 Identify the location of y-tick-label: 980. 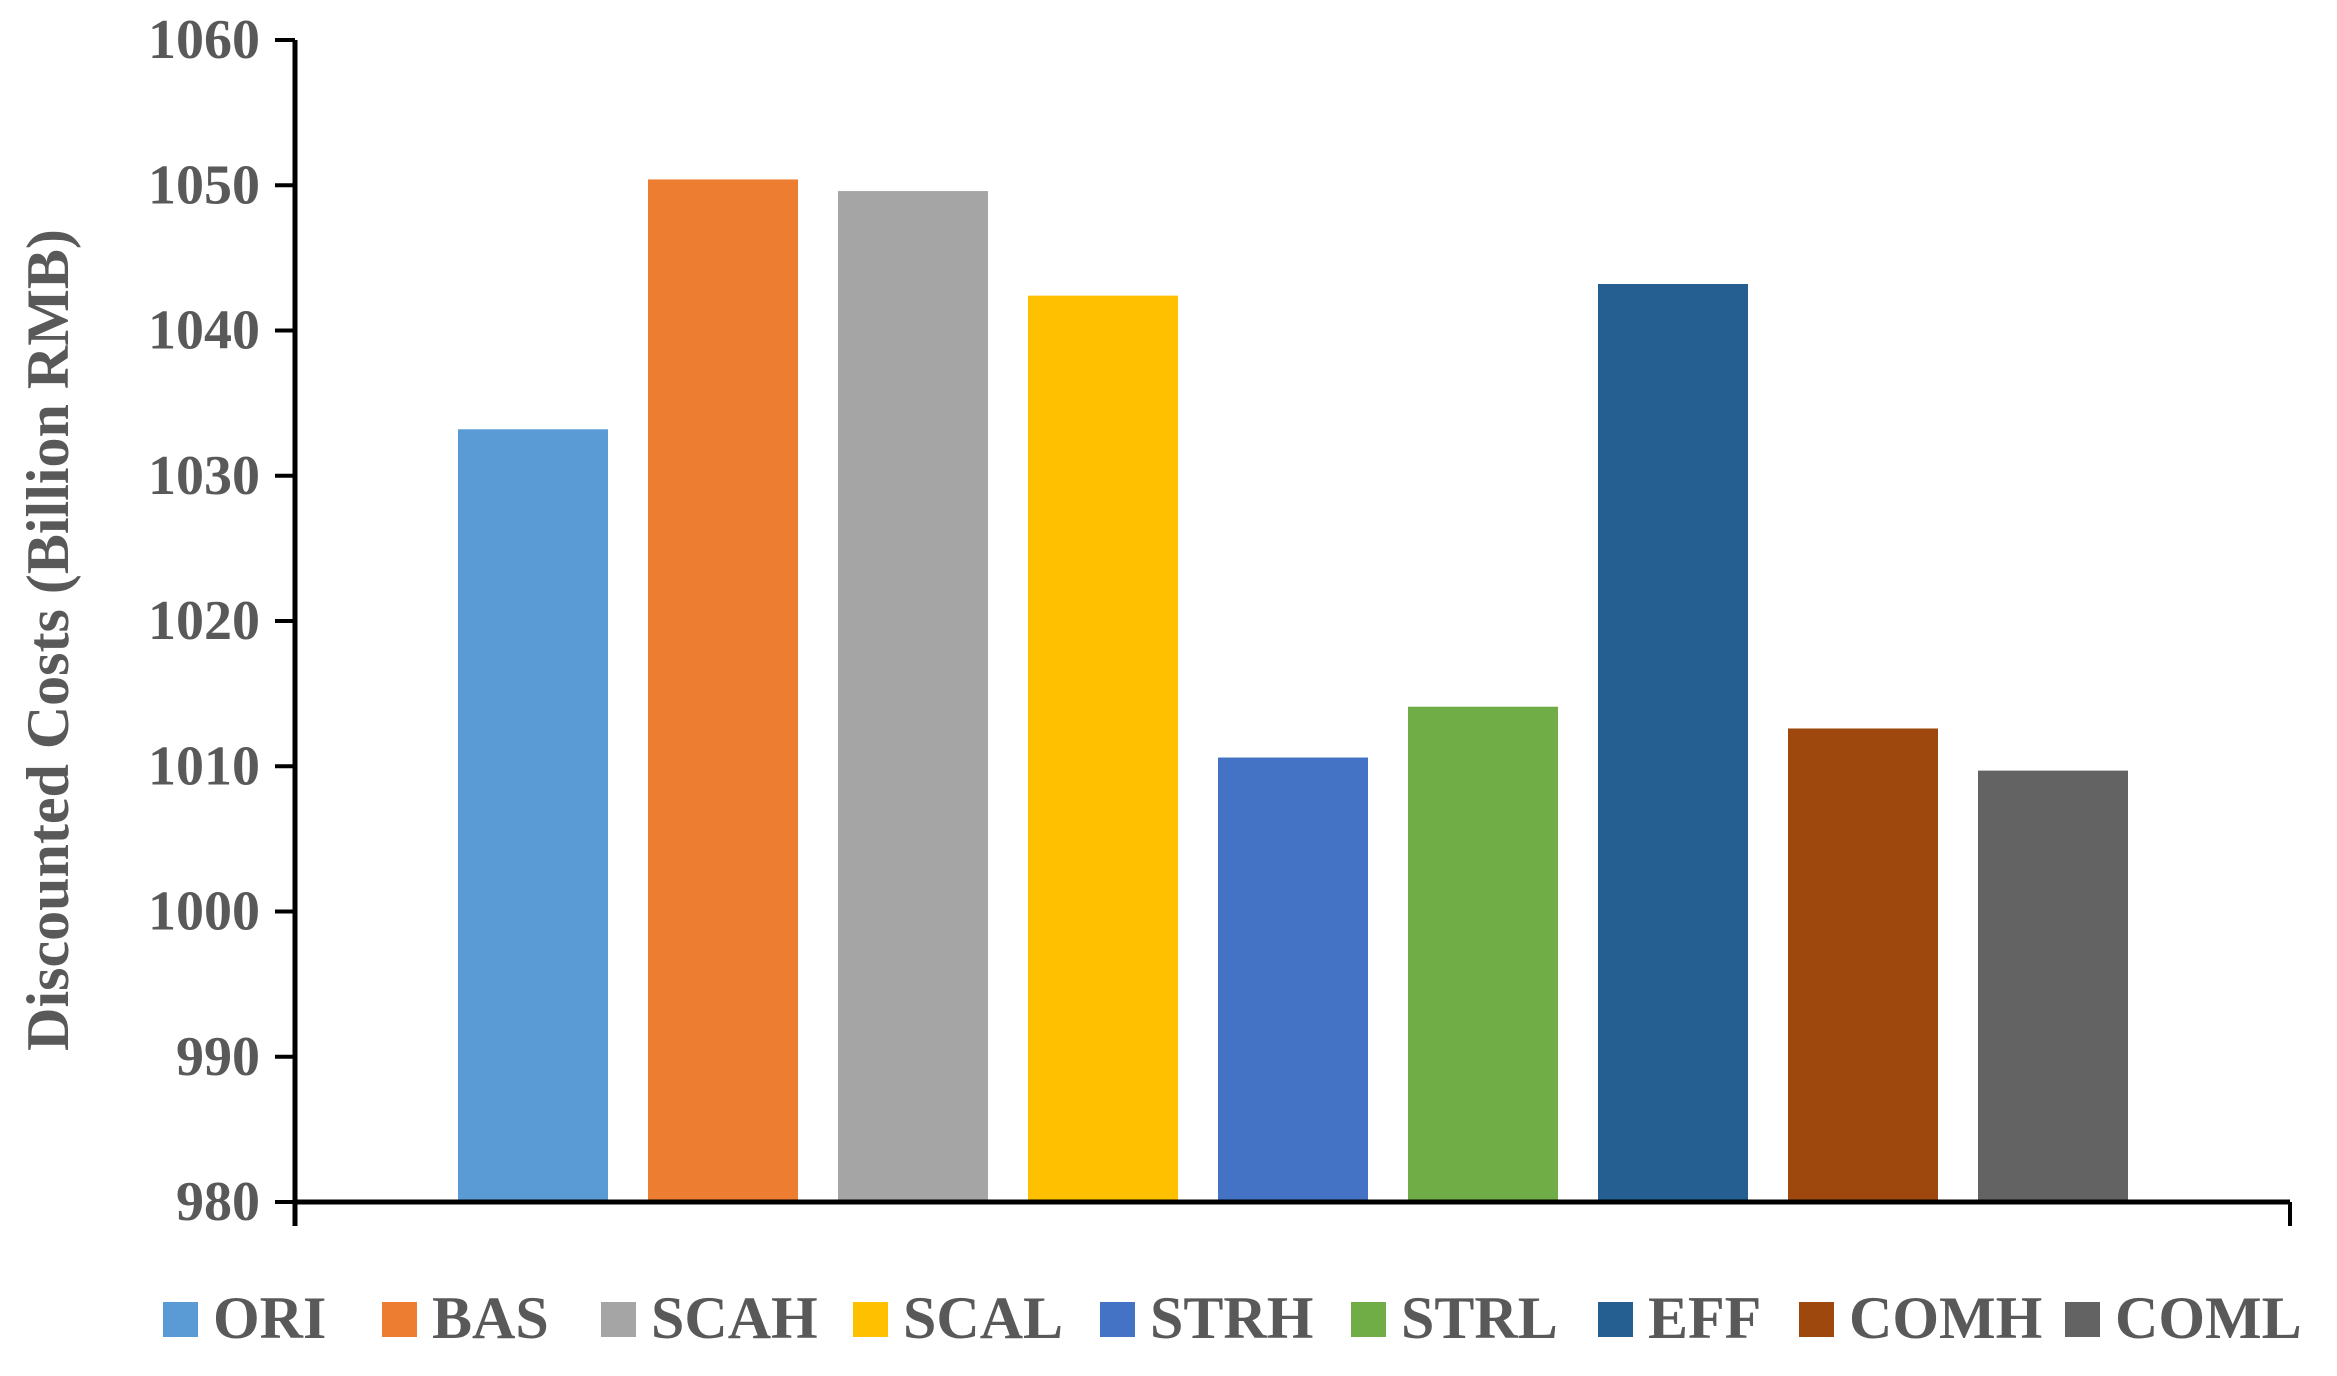
(218, 1202).